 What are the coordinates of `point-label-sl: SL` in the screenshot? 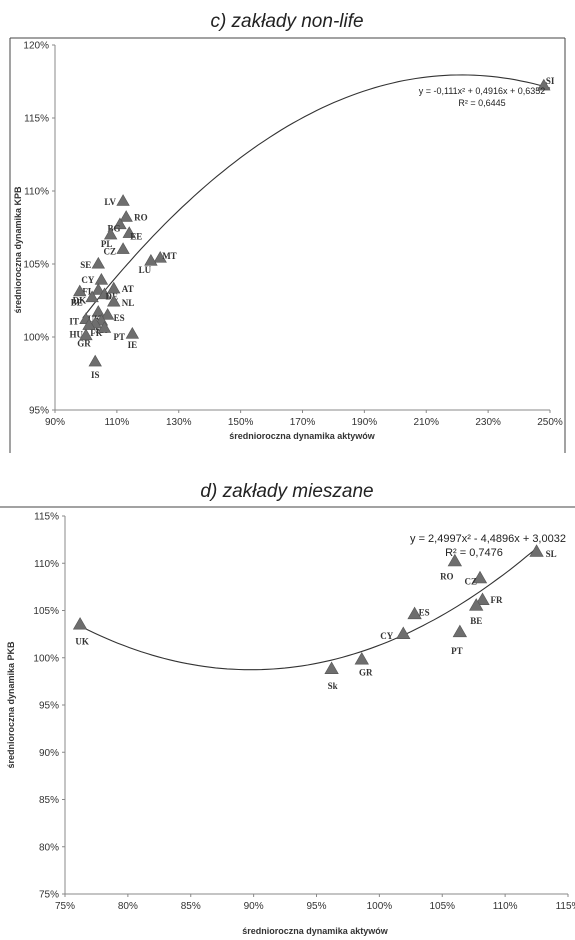 It's located at (551, 554).